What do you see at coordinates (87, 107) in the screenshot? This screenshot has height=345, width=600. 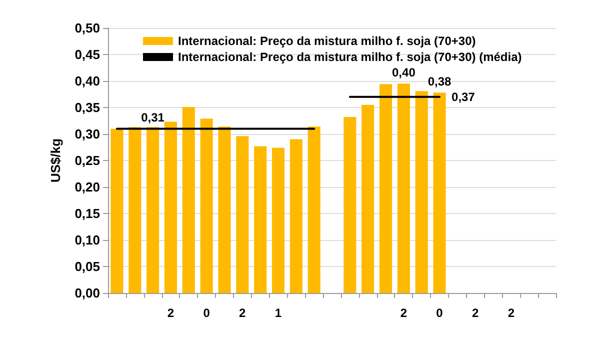 I see `y-tick-label: 0,35` at bounding box center [87, 107].